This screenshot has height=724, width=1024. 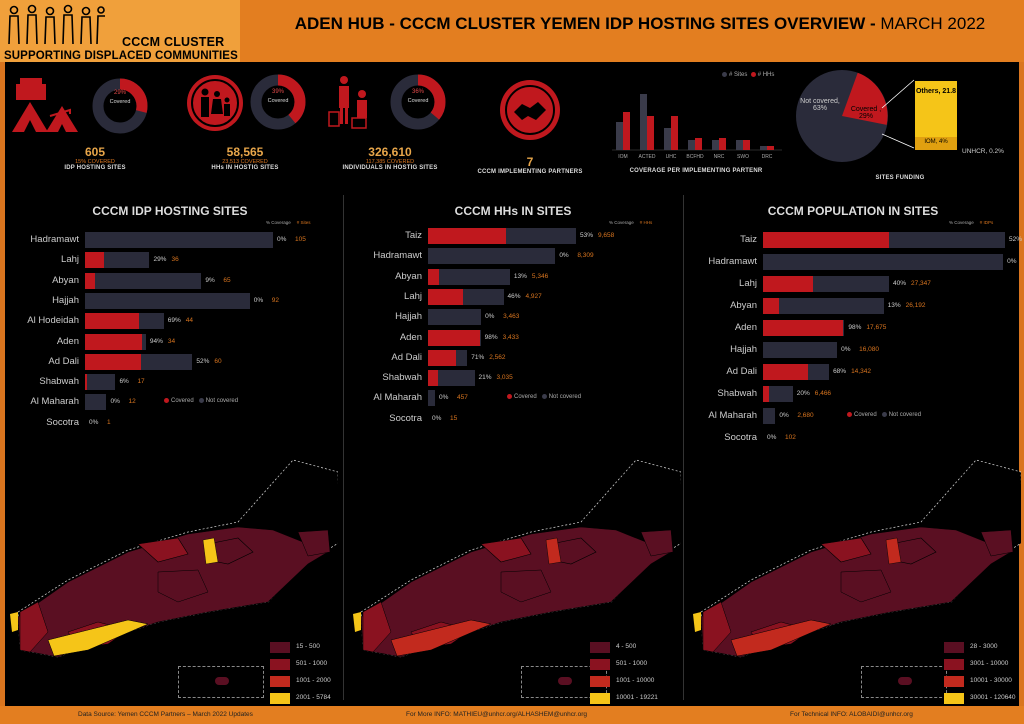 What do you see at coordinates (823, 393) in the screenshot?
I see `row-value: 6,466` at bounding box center [823, 393].